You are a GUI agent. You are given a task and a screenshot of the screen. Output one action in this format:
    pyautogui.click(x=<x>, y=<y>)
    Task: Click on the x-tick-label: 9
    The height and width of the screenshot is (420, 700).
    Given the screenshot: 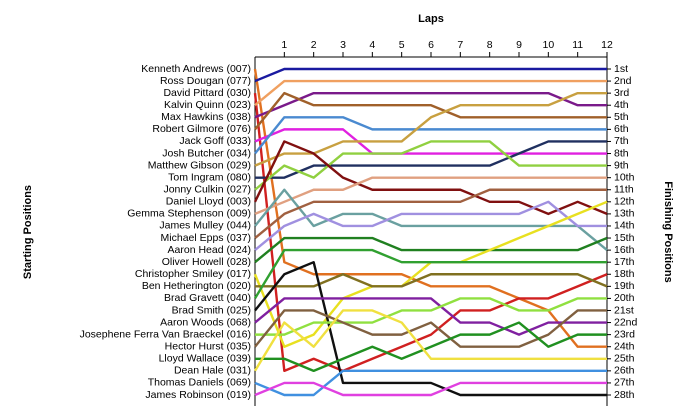 What is the action you would take?
    pyautogui.click(x=519, y=45)
    